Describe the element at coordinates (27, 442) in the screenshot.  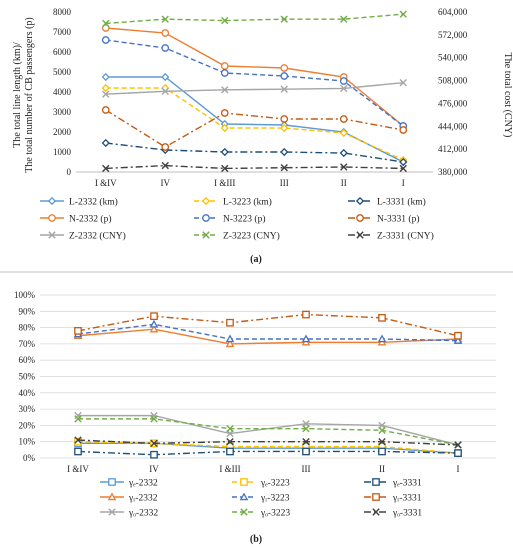
I see `chart-b-y-tick-label: 10%` at that location.